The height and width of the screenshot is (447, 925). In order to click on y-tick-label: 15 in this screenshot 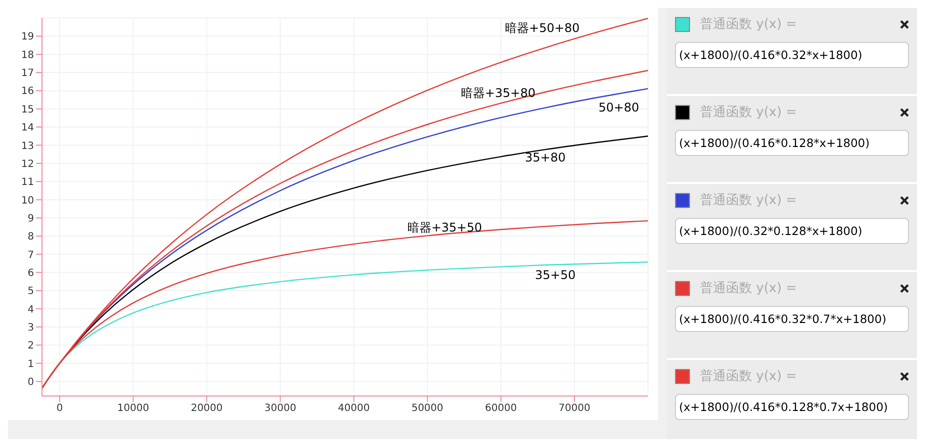, I will do `click(27, 110)`.